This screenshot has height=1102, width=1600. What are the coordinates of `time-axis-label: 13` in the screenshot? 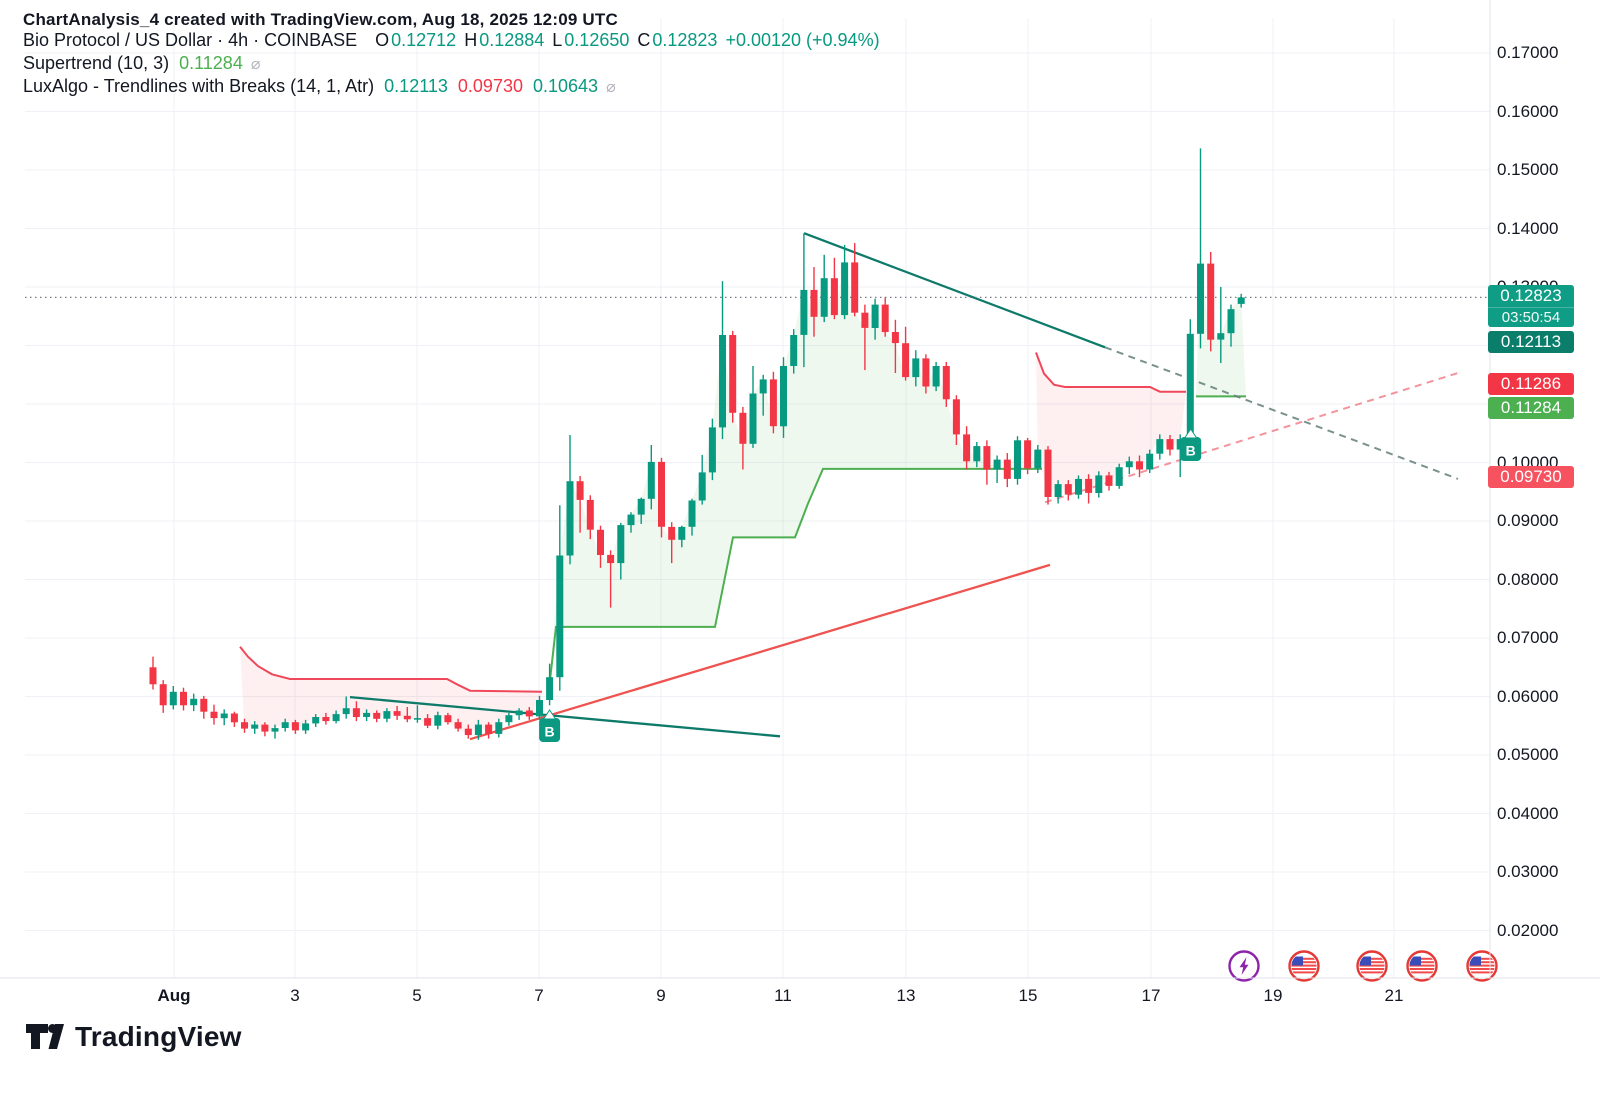 It's located at (906, 995).